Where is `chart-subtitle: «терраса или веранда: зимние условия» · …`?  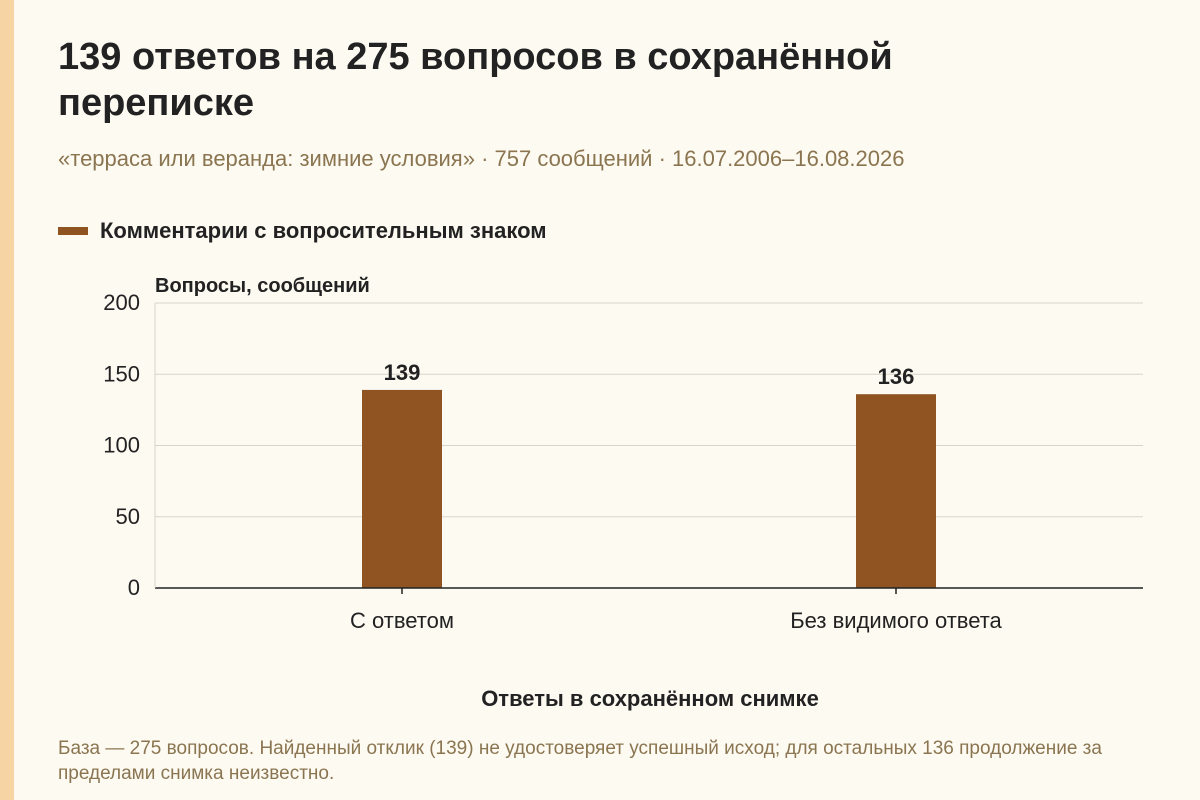 chart-subtitle: «терраса или веранда: зимние условия» · … is located at coordinates (481, 158).